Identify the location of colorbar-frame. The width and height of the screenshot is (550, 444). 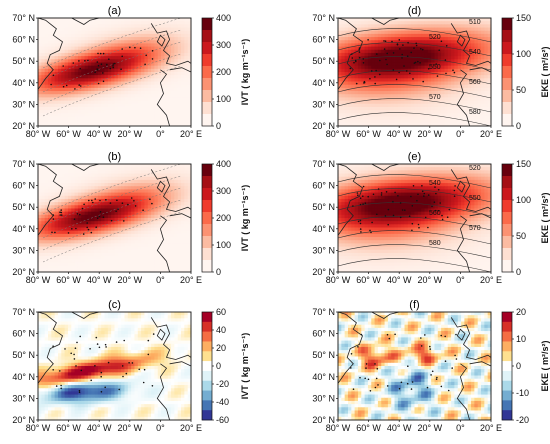
(507, 72).